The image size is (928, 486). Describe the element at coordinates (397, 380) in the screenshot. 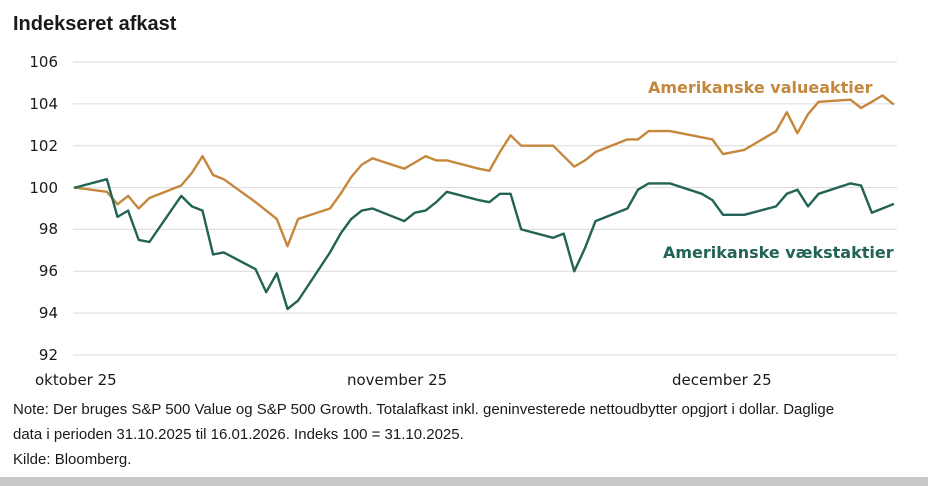

I see `x-axis-tick-november: november 25` at that location.